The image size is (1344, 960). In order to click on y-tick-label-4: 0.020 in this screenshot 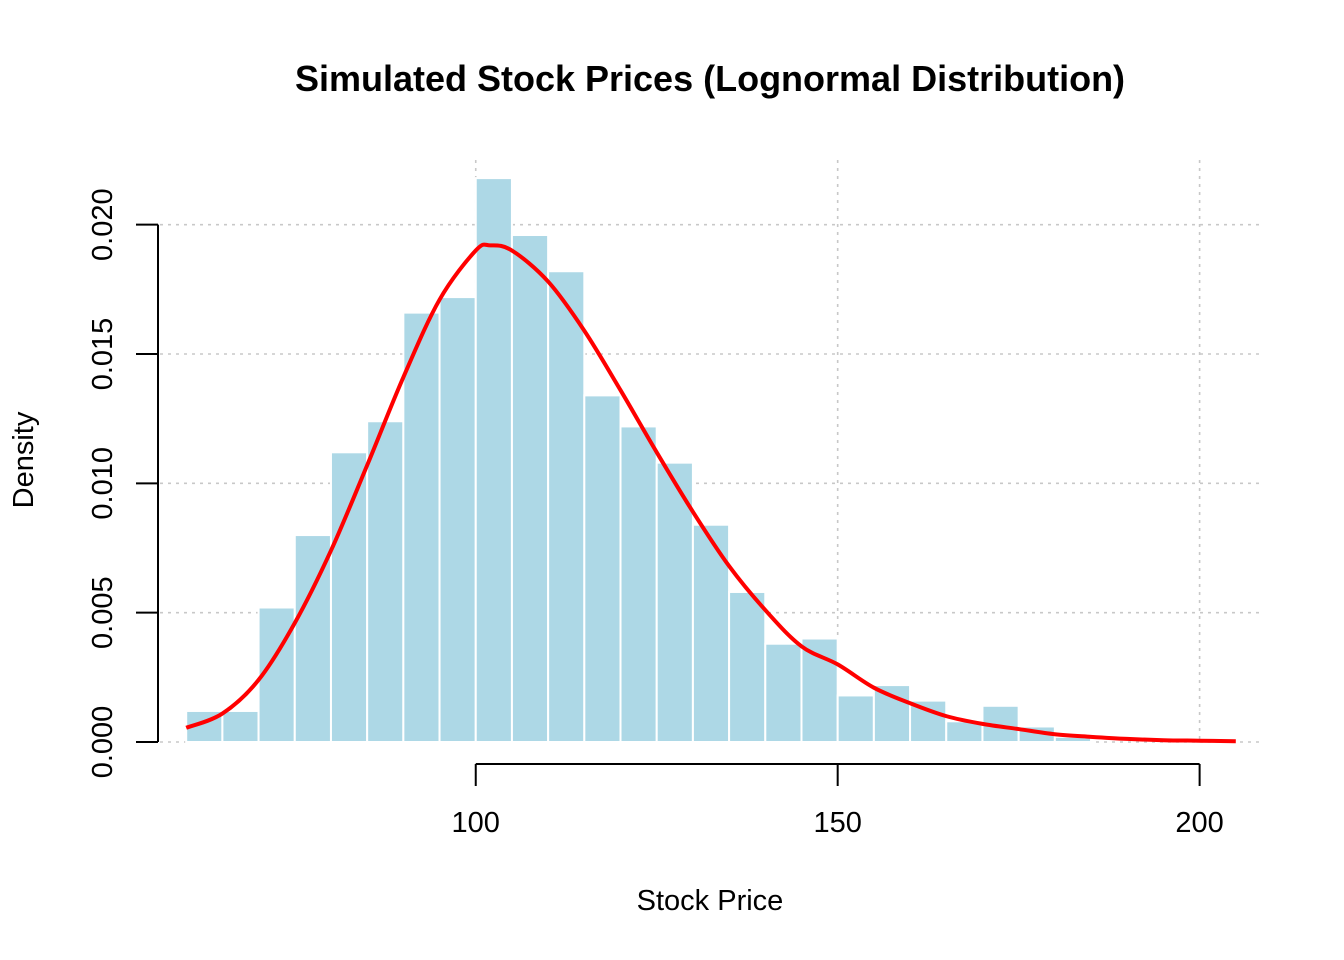, I will do `click(103, 224)`.